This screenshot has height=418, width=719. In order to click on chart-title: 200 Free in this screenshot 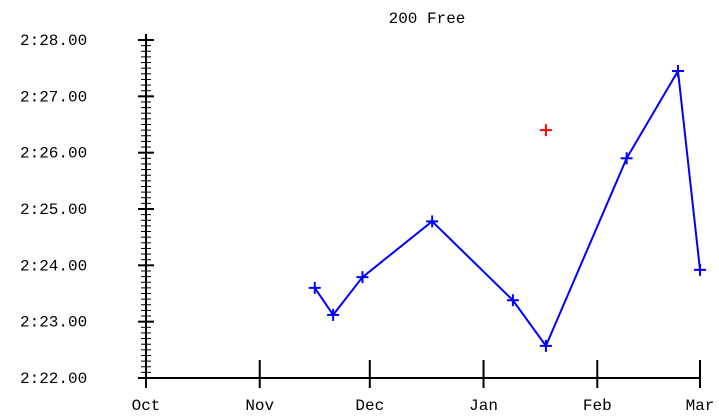, I will do `click(427, 19)`.